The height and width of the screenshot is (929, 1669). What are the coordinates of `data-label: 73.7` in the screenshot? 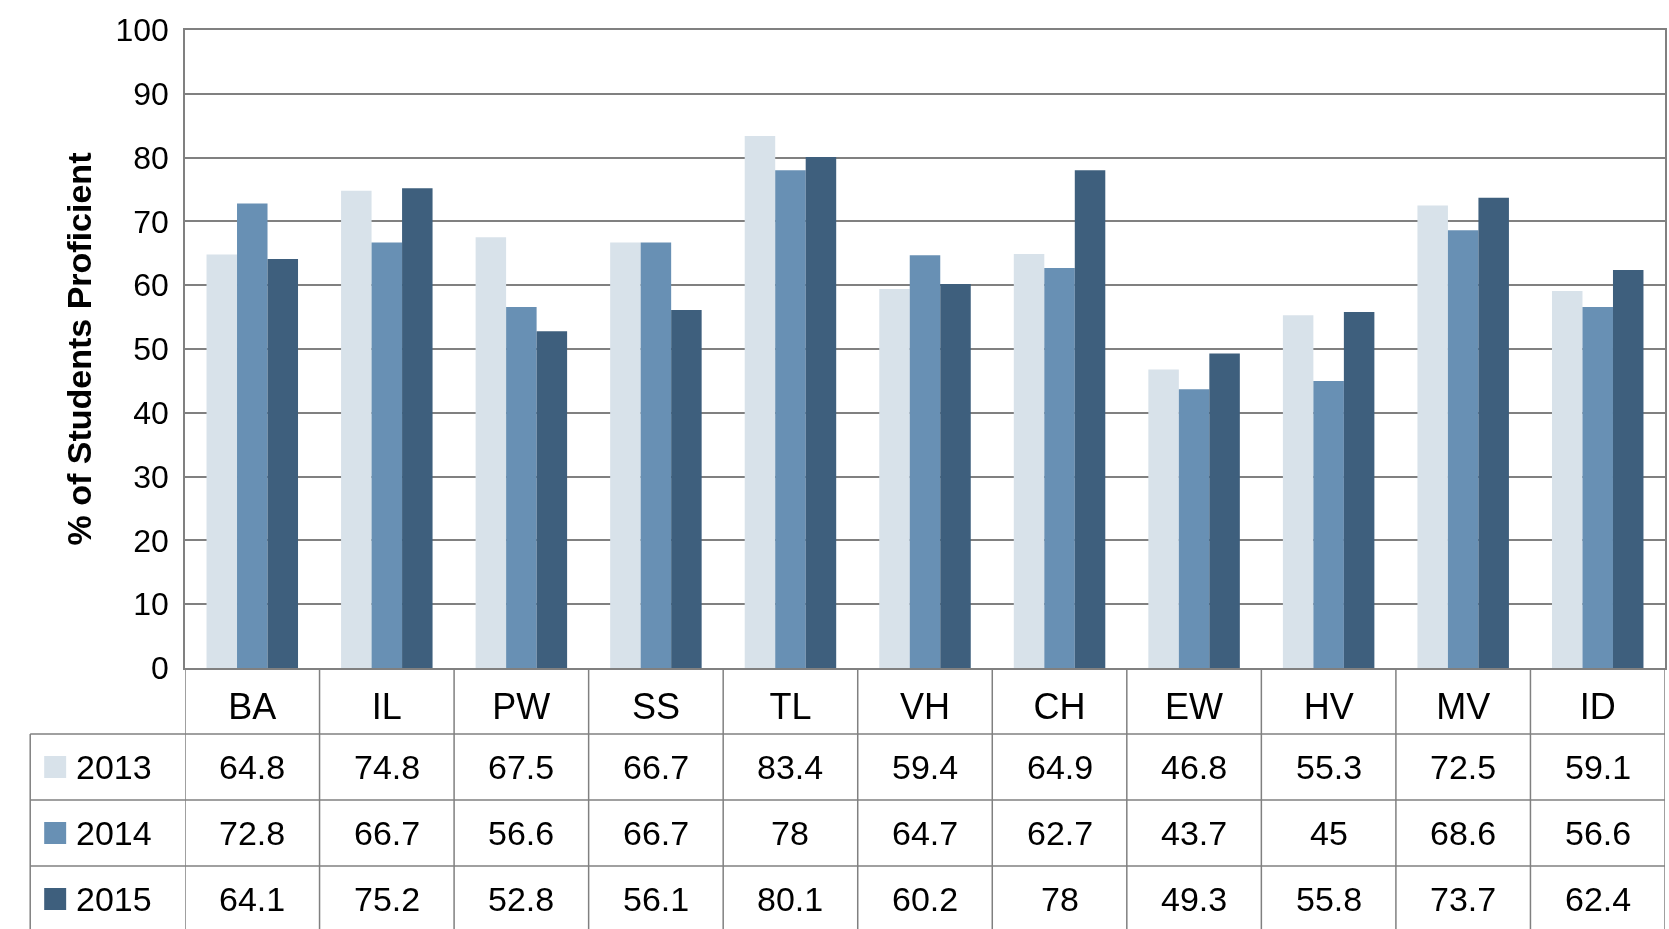 It's located at (1463, 899).